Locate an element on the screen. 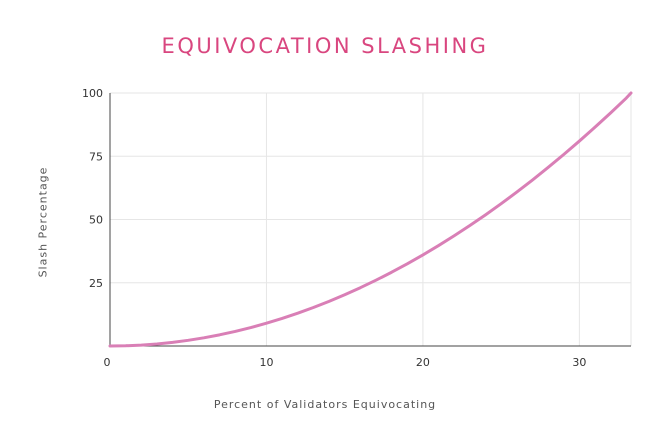 This screenshot has height=422, width=650. y-tick-label: 75 is located at coordinates (96, 156).